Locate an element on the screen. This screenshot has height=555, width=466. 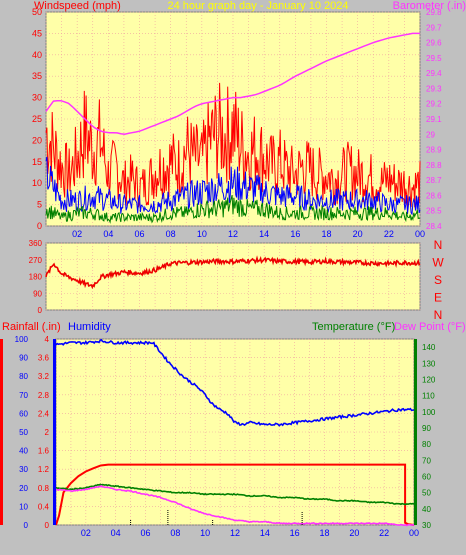
humidity-tick-label: 90 is located at coordinates (23, 358).